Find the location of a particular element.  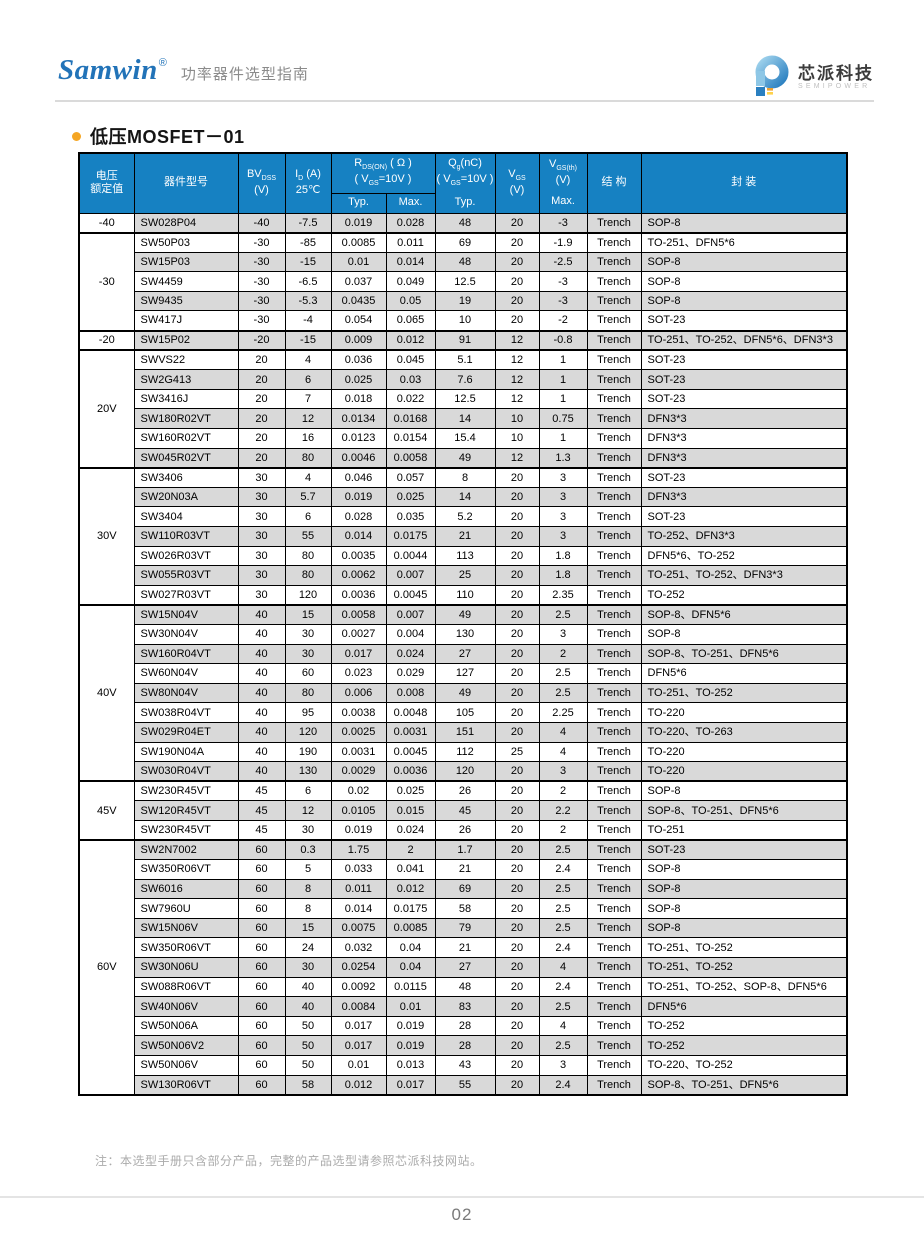

rds-typ-cell: 0.0025 is located at coordinates (358, 732).